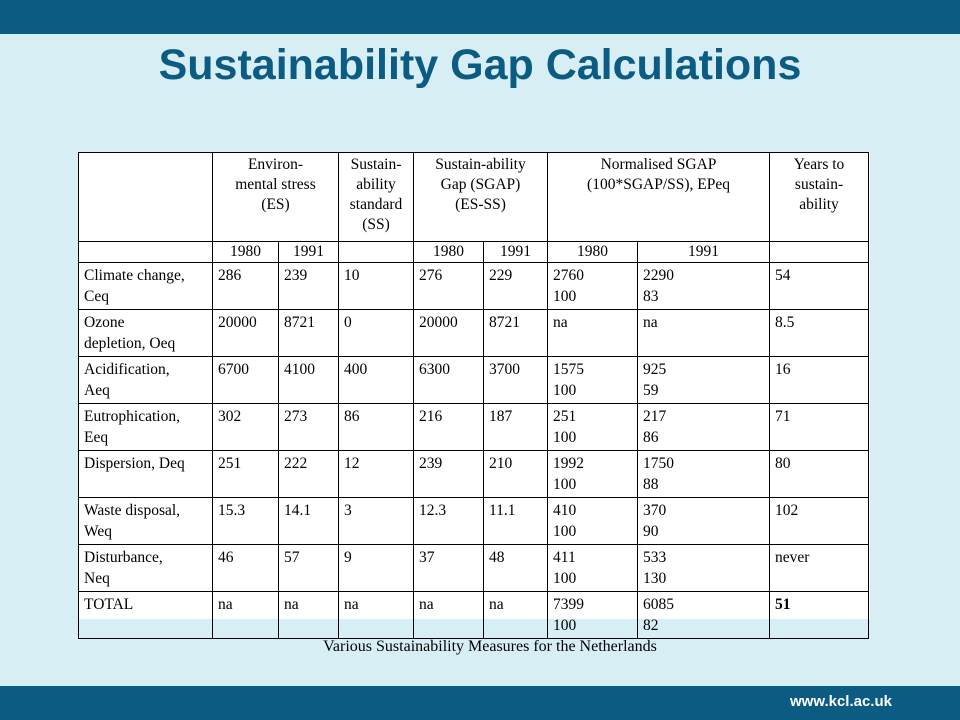 This screenshot has height=720, width=960. Describe the element at coordinates (819, 615) in the screenshot. I see `years-value-cell: 51` at that location.